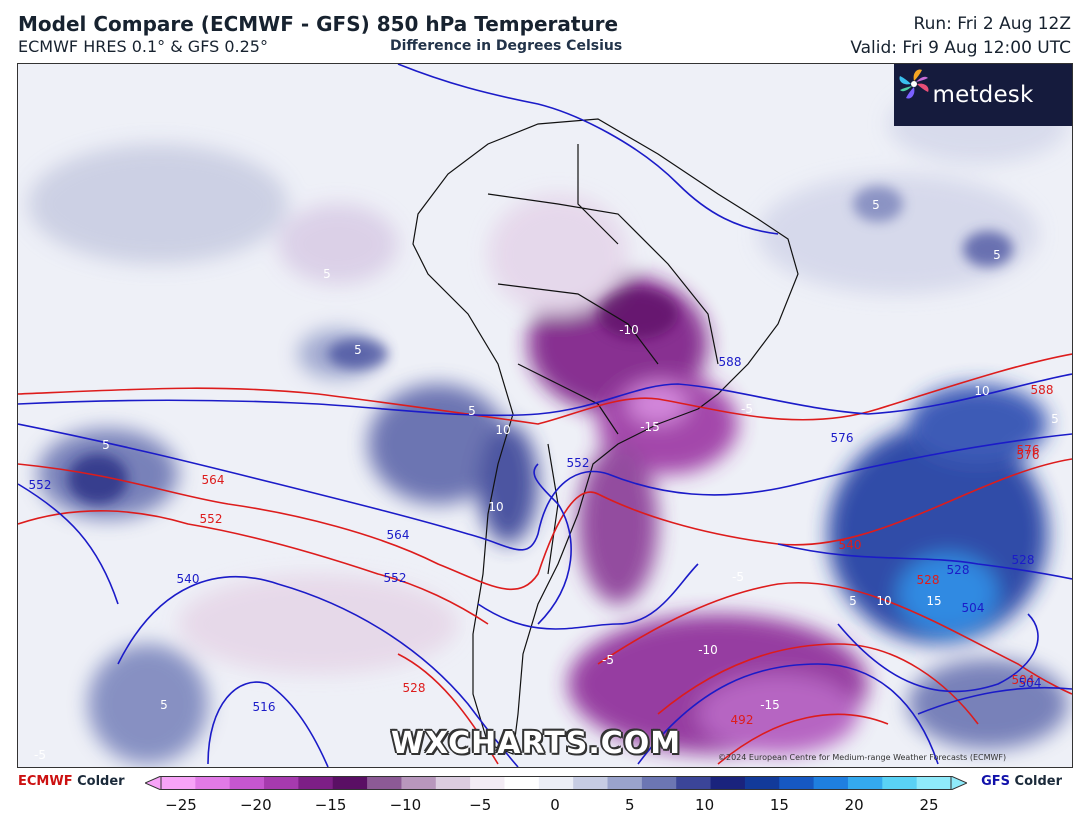  What do you see at coordinates (933, 601) in the screenshot?
I see `temperature-diff-label: 15` at bounding box center [933, 601].